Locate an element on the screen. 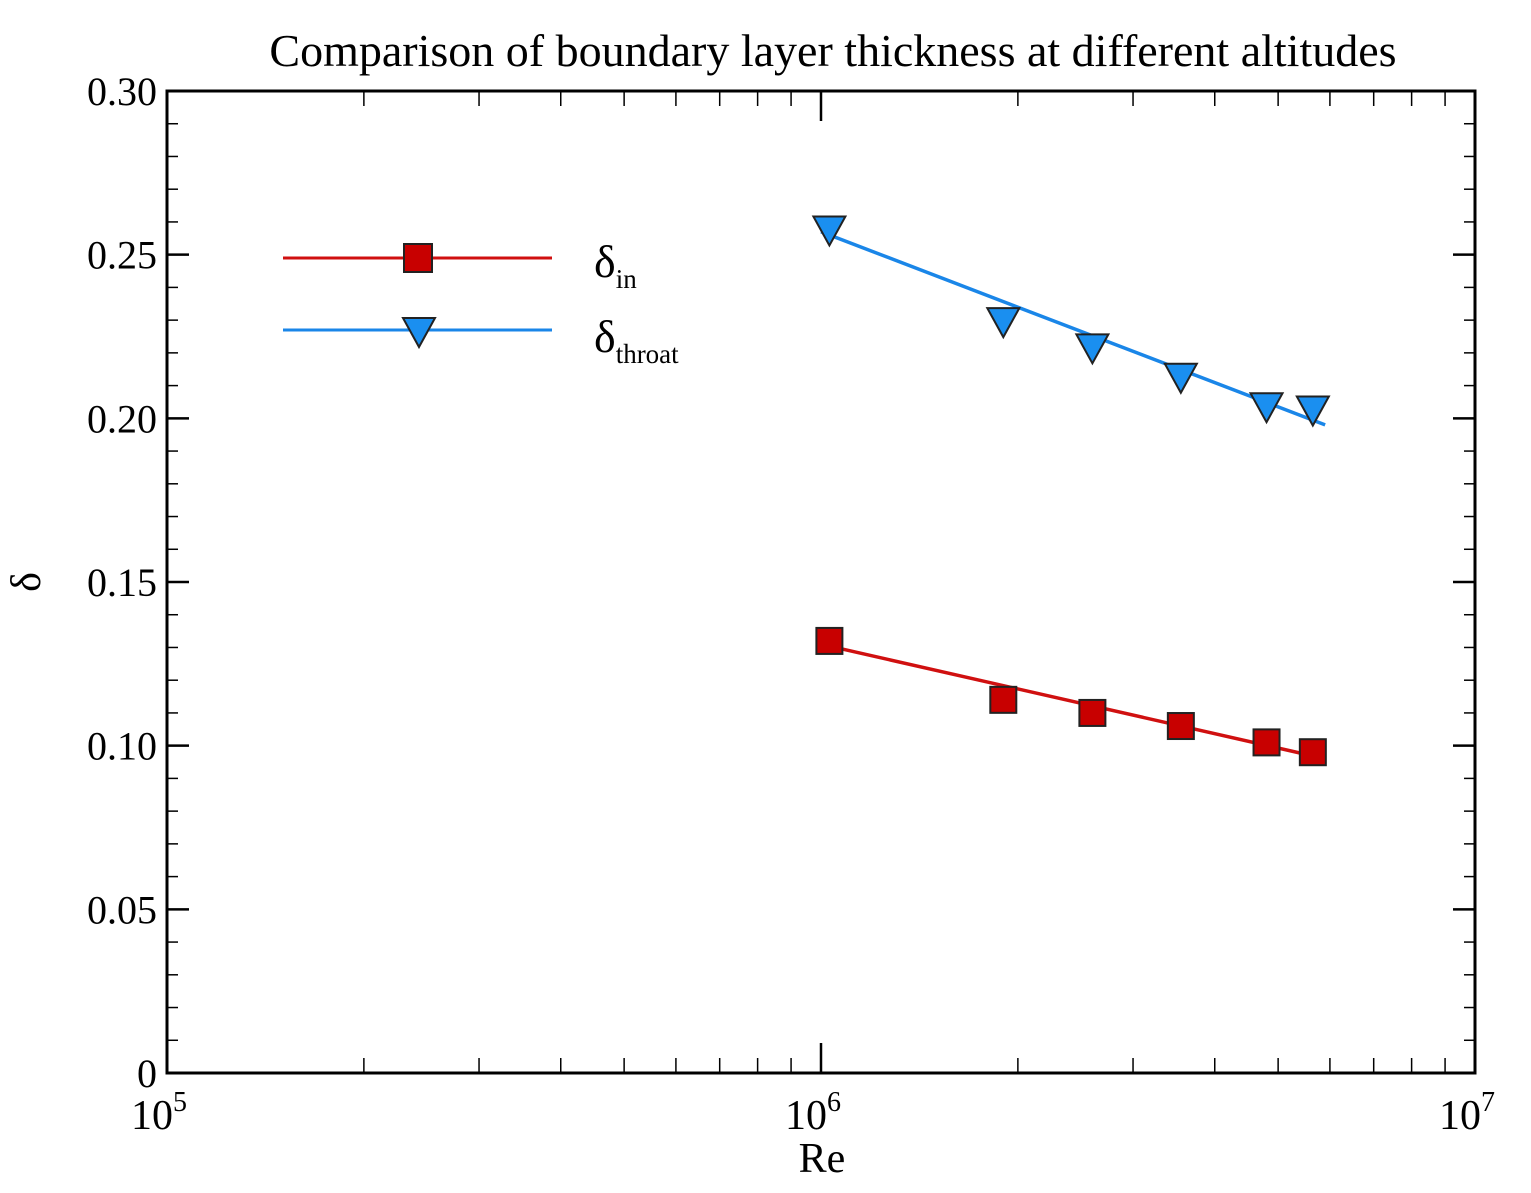 The image size is (1531, 1193). x-axis-label: Re is located at coordinates (822, 1159).